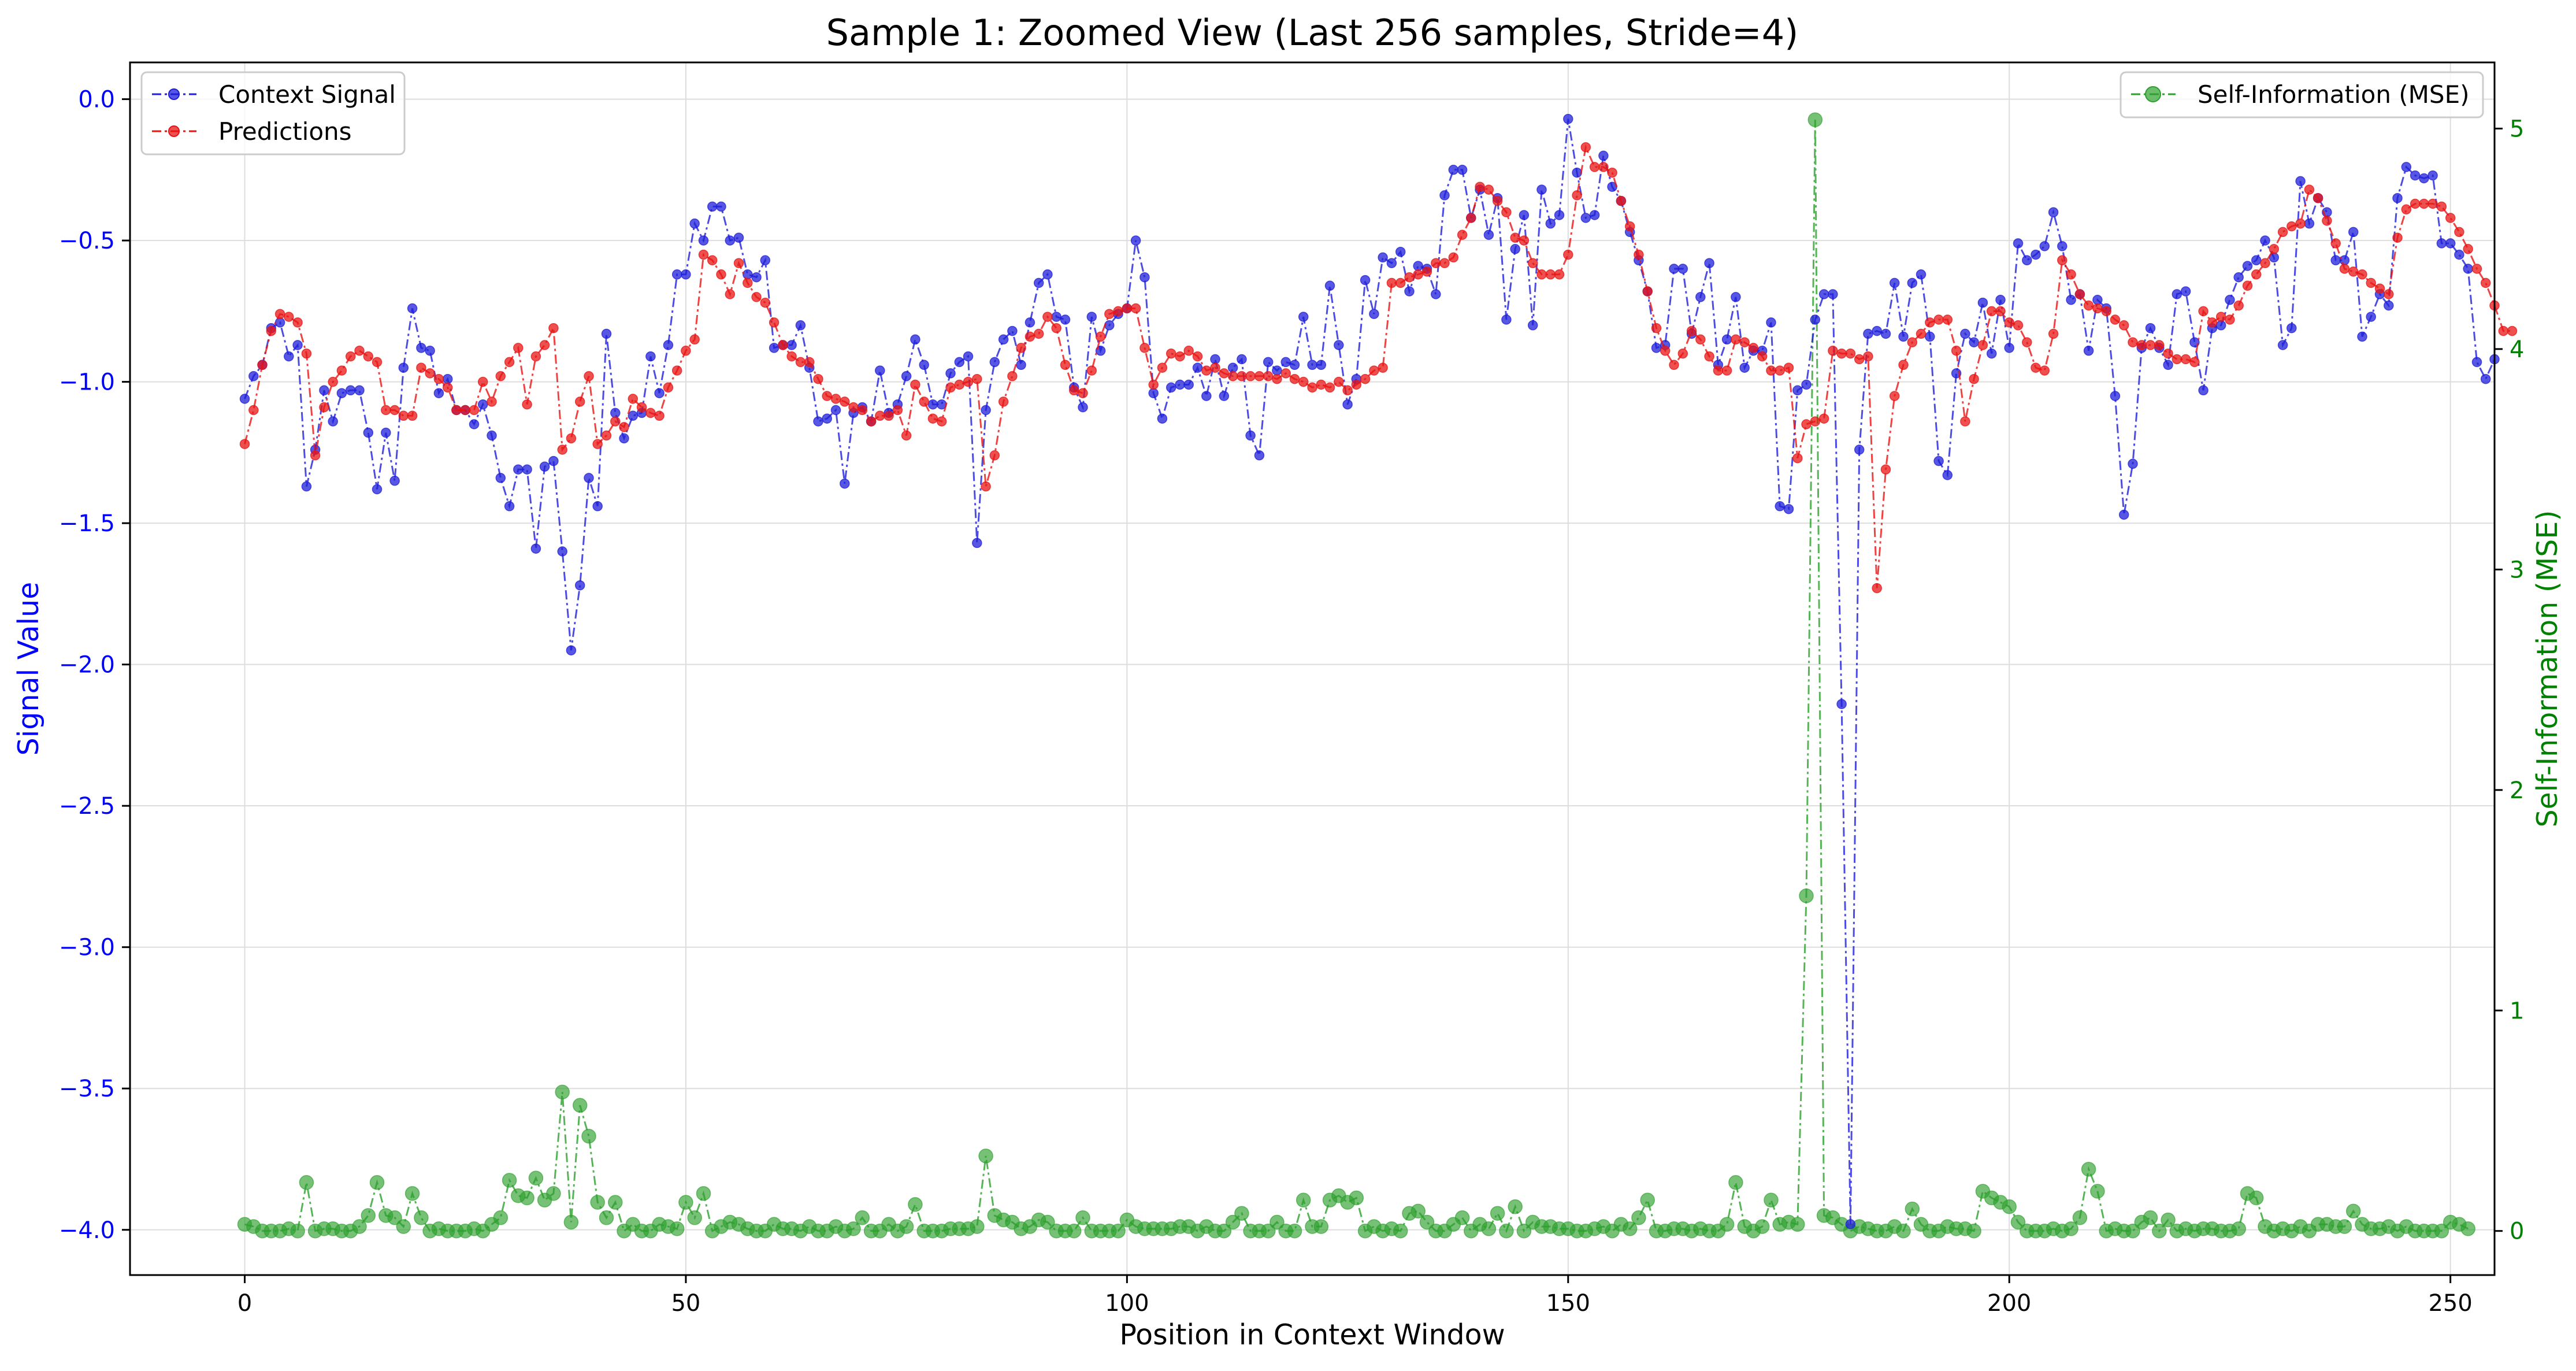 The image size is (2576, 1371). I want to click on legend-left-box, so click(273, 113).